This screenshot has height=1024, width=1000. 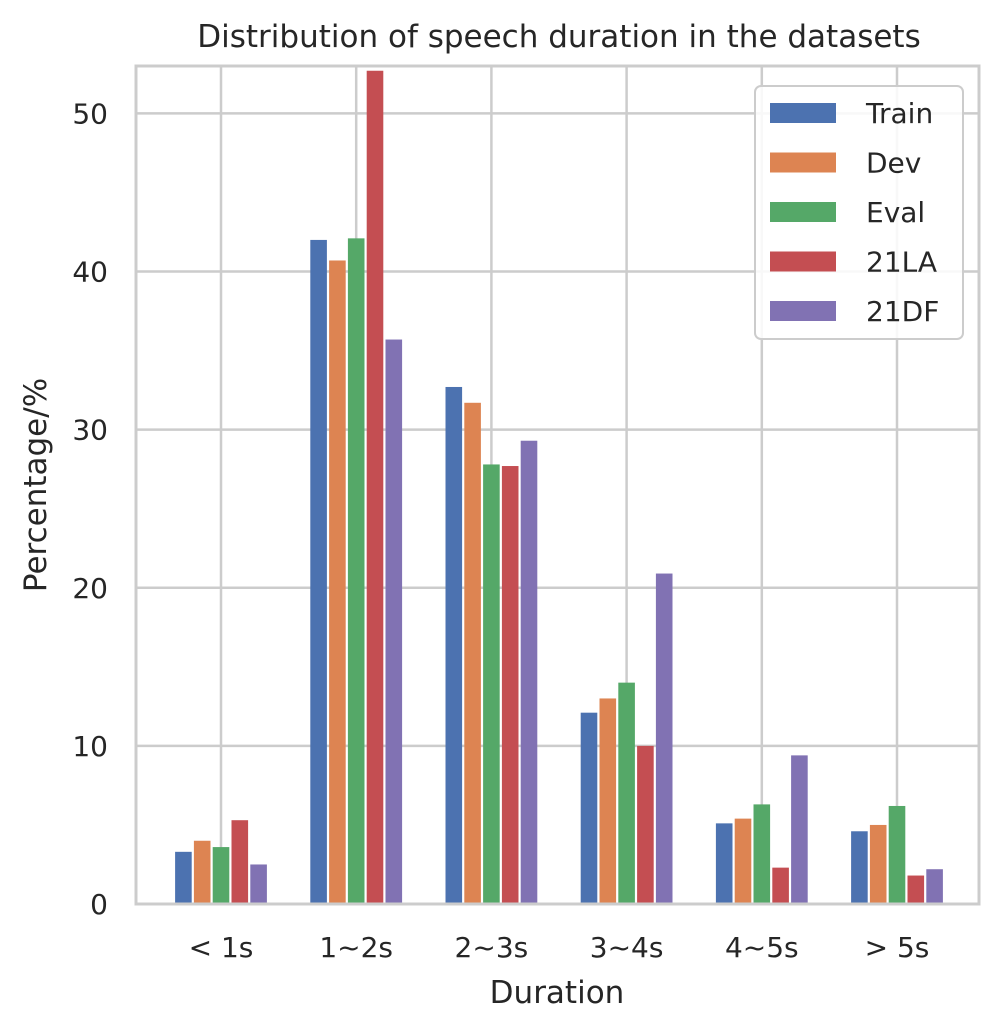 What do you see at coordinates (899, 113) in the screenshot?
I see `legend-label: Train` at bounding box center [899, 113].